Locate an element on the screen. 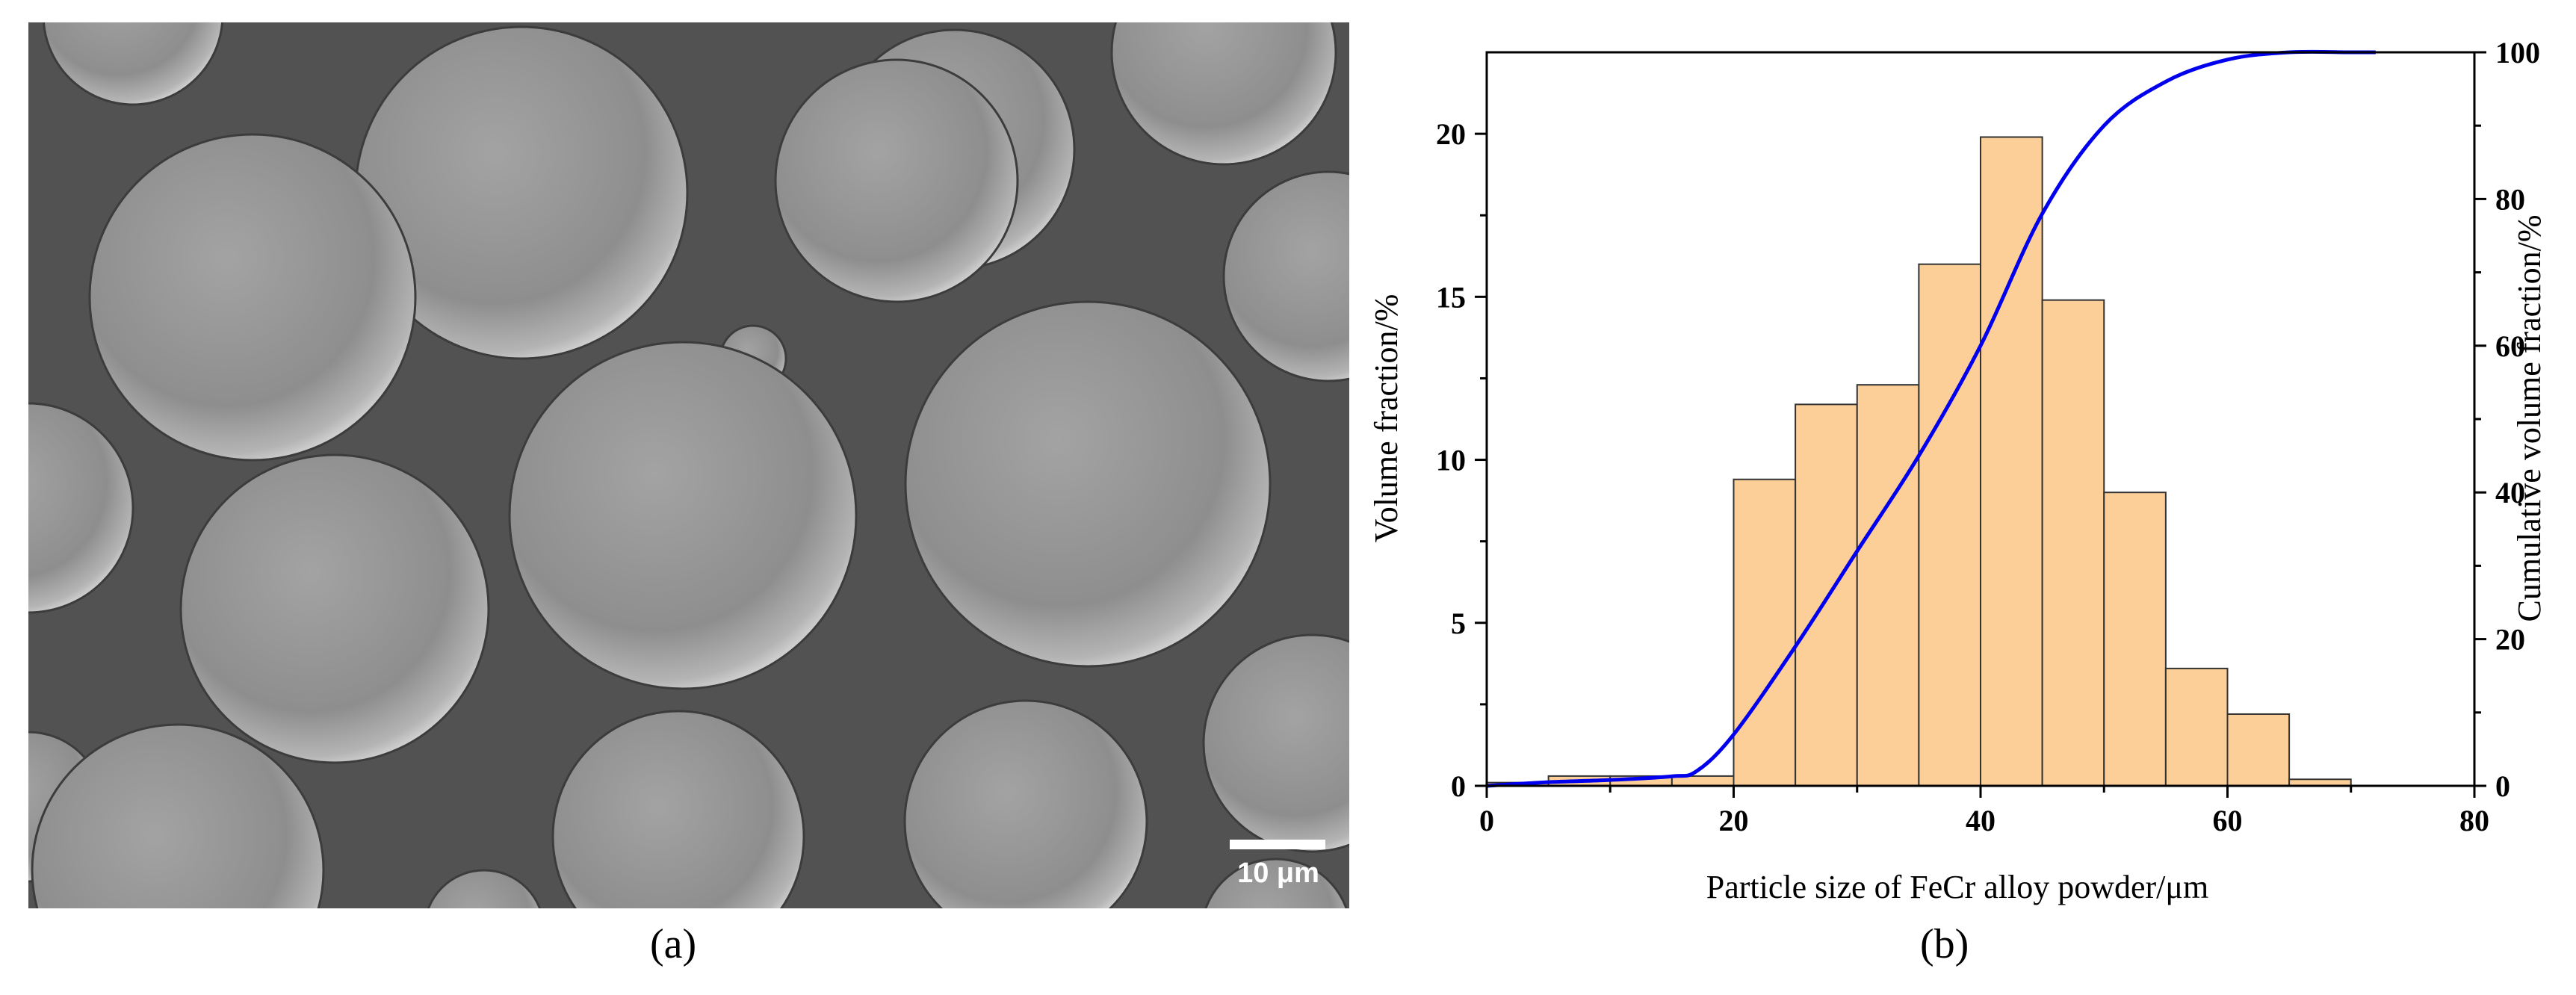 The image size is (2576, 995). y-right-tick-label: 100 is located at coordinates (2517, 53).